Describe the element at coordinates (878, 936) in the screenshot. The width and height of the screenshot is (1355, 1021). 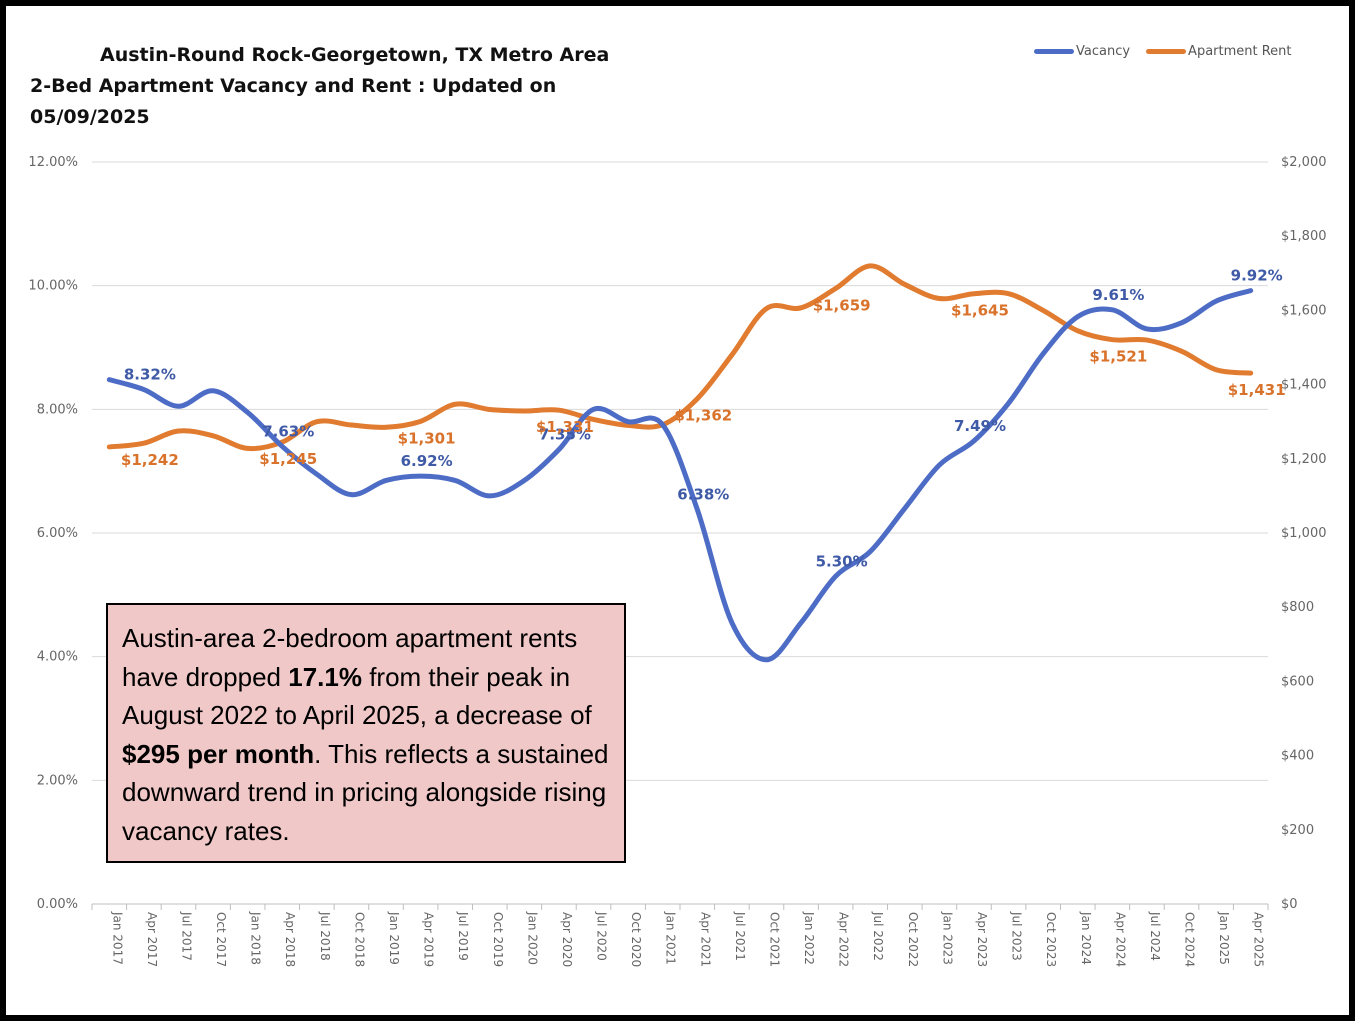
I see `x-tick-label: Jul 2022` at that location.